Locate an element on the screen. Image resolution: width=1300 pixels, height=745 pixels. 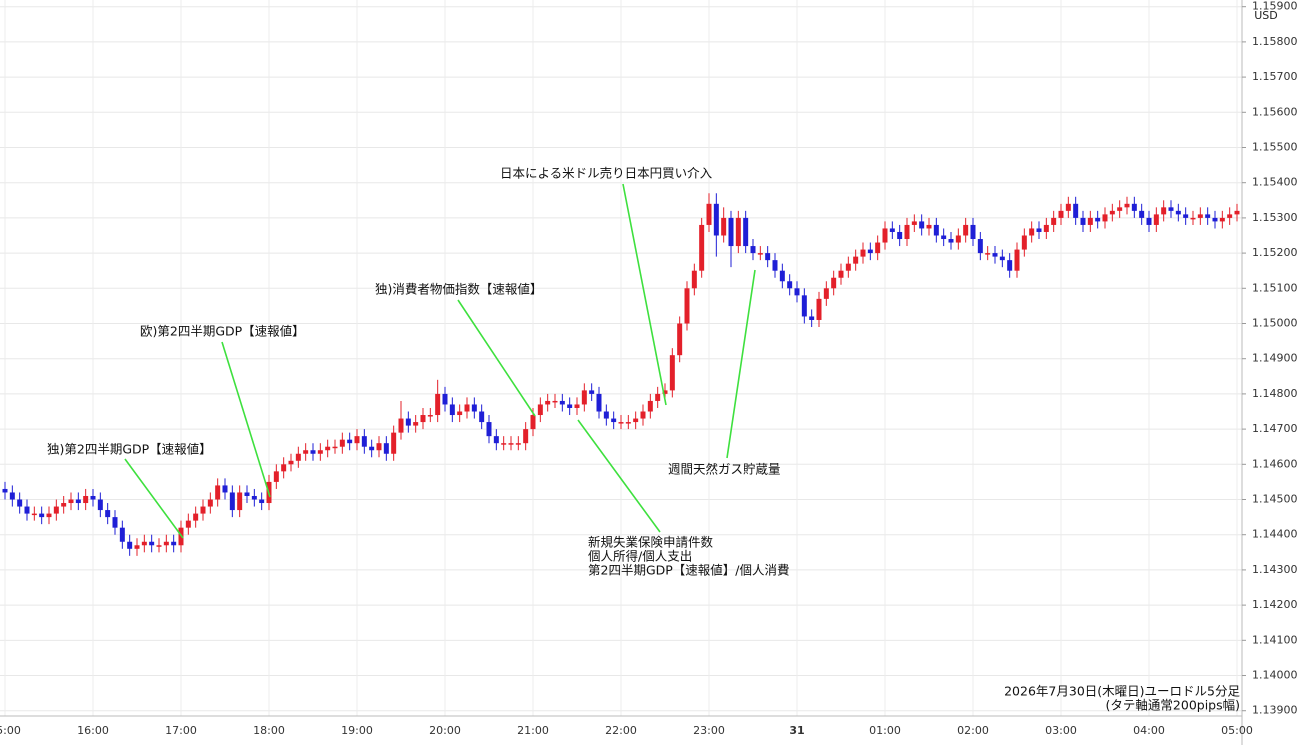
x-tick-label: 15:00 is located at coordinates (10, 730).